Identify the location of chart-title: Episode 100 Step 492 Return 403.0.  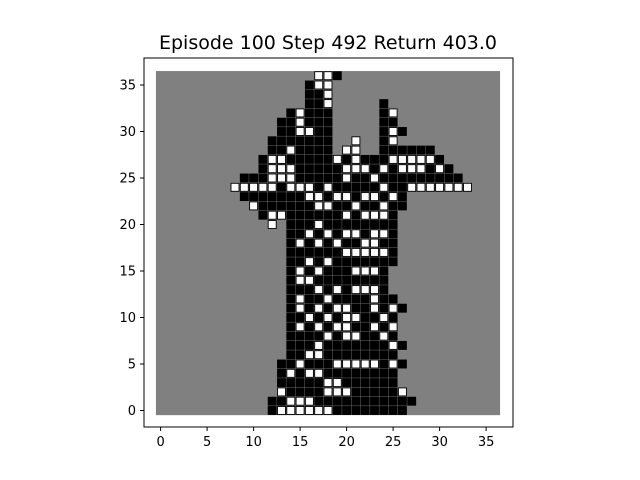
(328, 43).